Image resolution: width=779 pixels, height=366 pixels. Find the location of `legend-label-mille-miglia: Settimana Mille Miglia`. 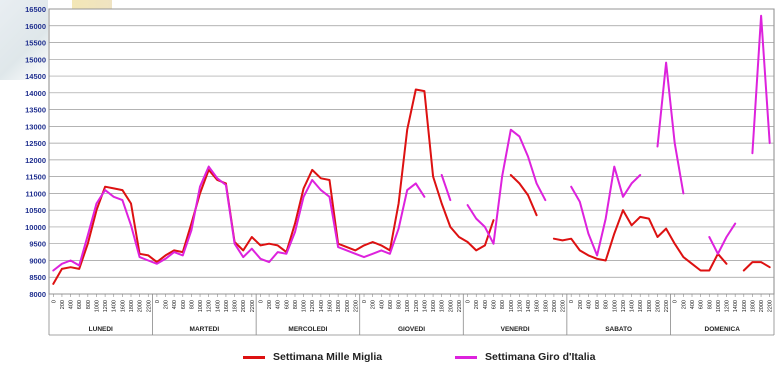

legend-label-mille-miglia: Settimana Mille Miglia is located at coordinates (328, 357).